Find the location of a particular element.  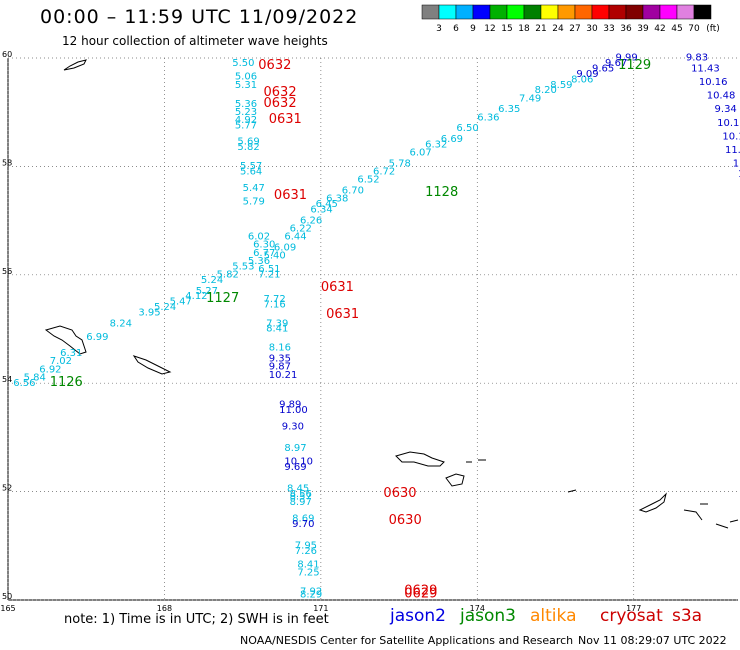

colorbar-label: 70 is located at coordinates (694, 29).